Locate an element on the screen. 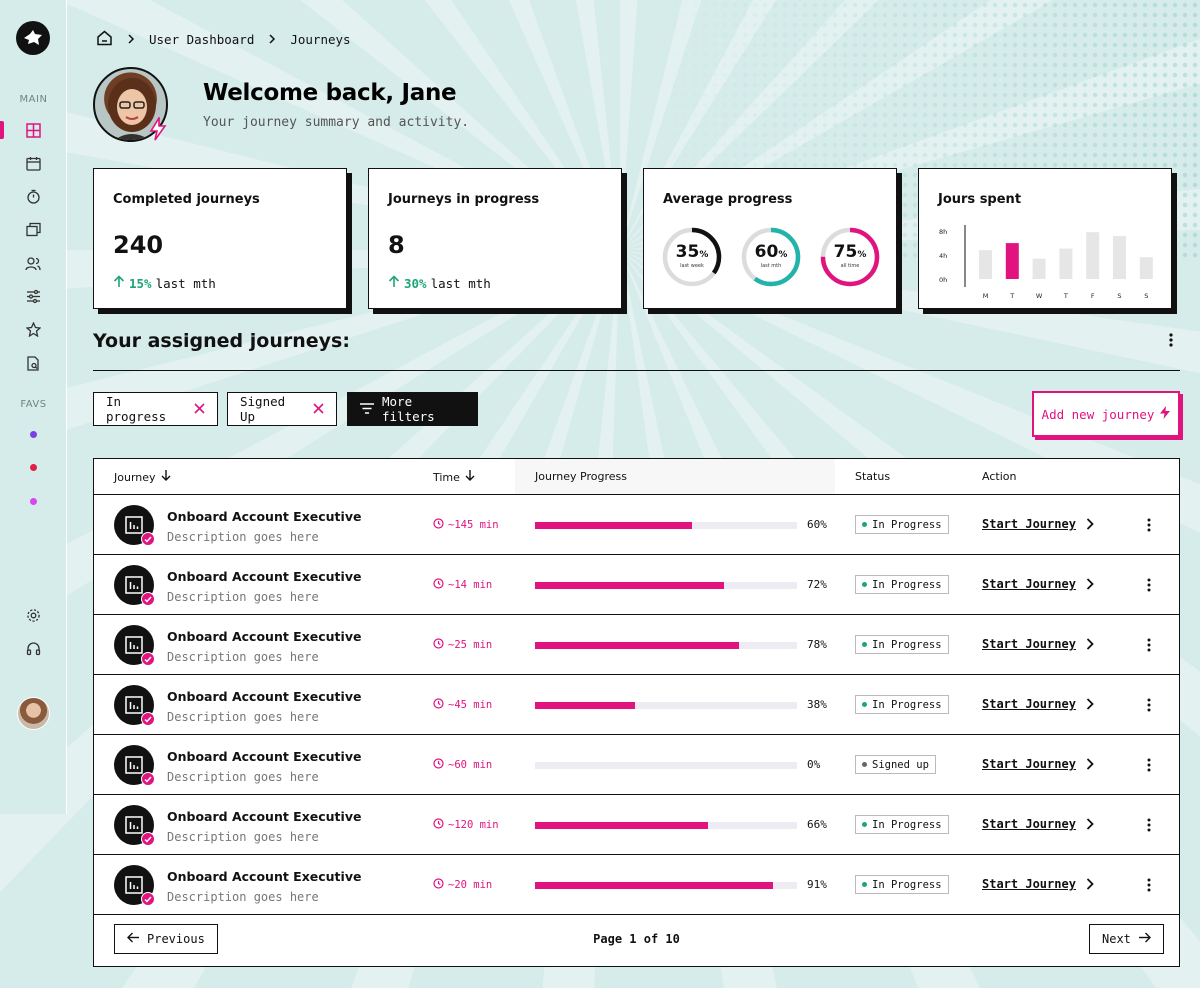  column-progress: Journey Progress is located at coordinates (581, 476).